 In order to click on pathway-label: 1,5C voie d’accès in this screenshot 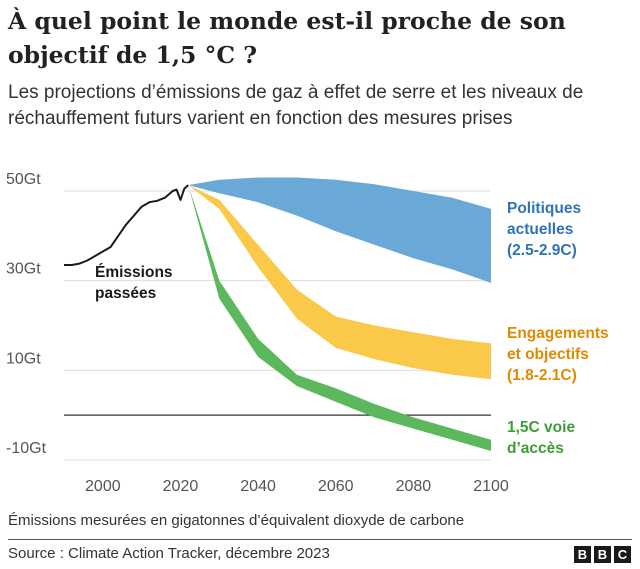, I will do `click(541, 438)`.